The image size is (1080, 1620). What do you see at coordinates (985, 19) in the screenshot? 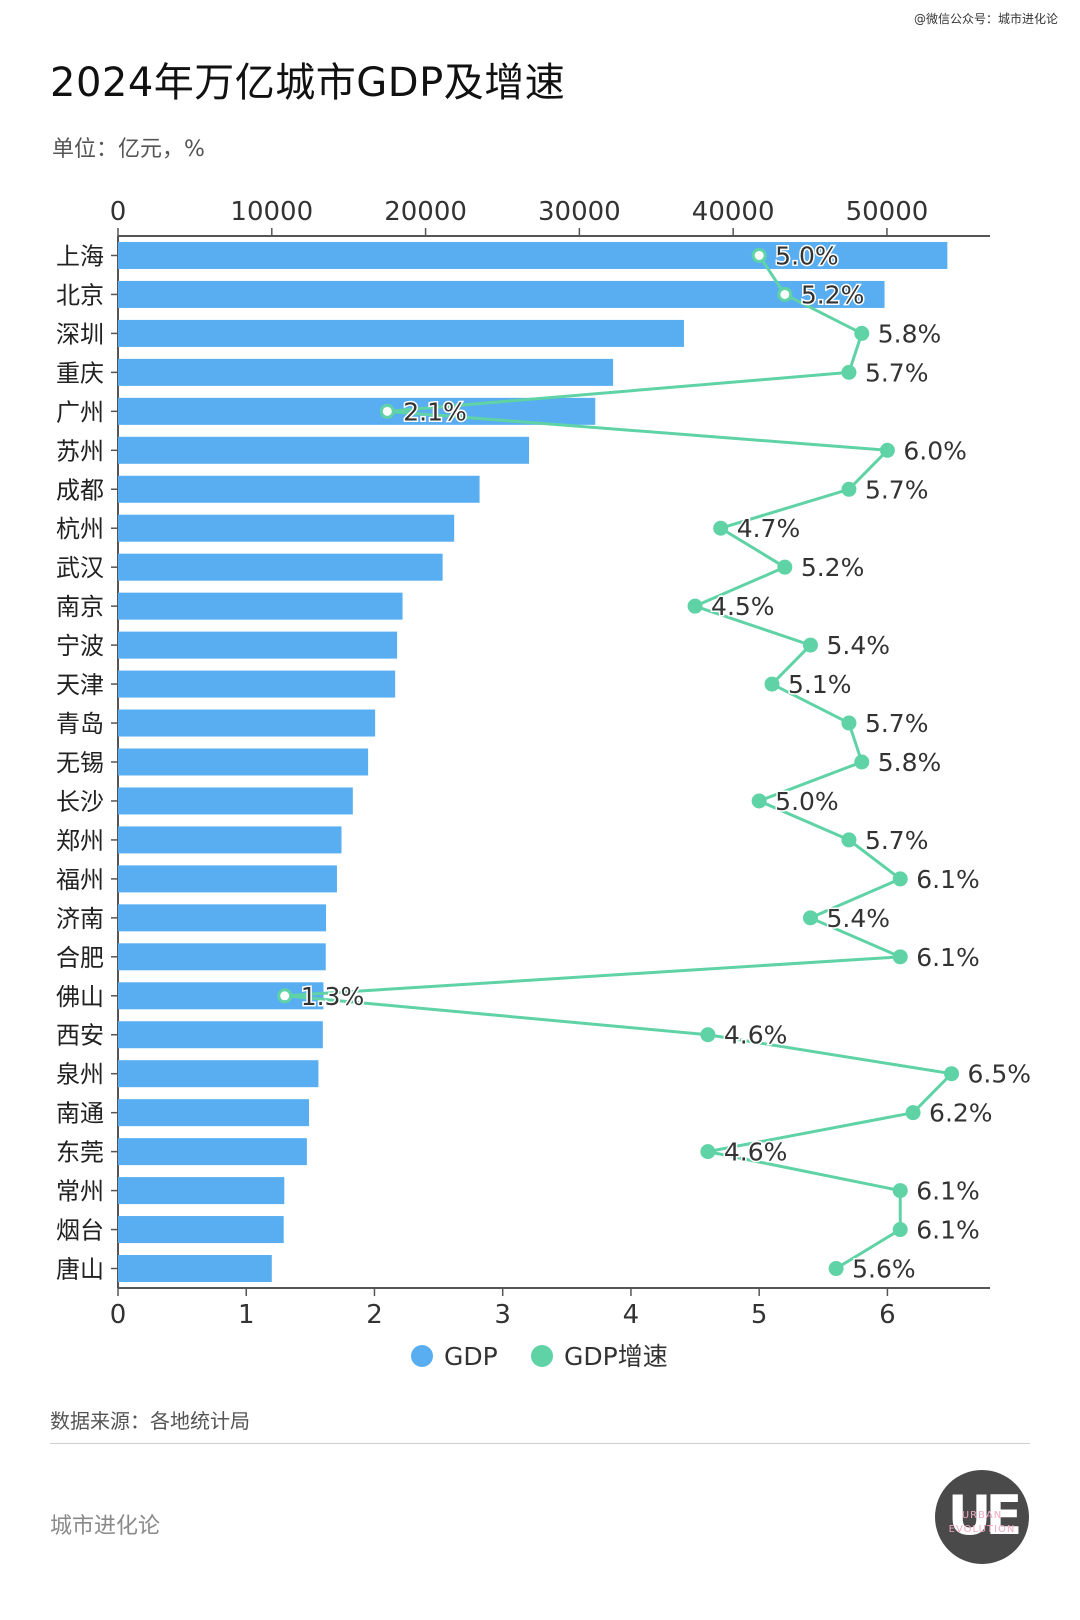
I see `credit-text: @微信公众号：城市进化论` at bounding box center [985, 19].